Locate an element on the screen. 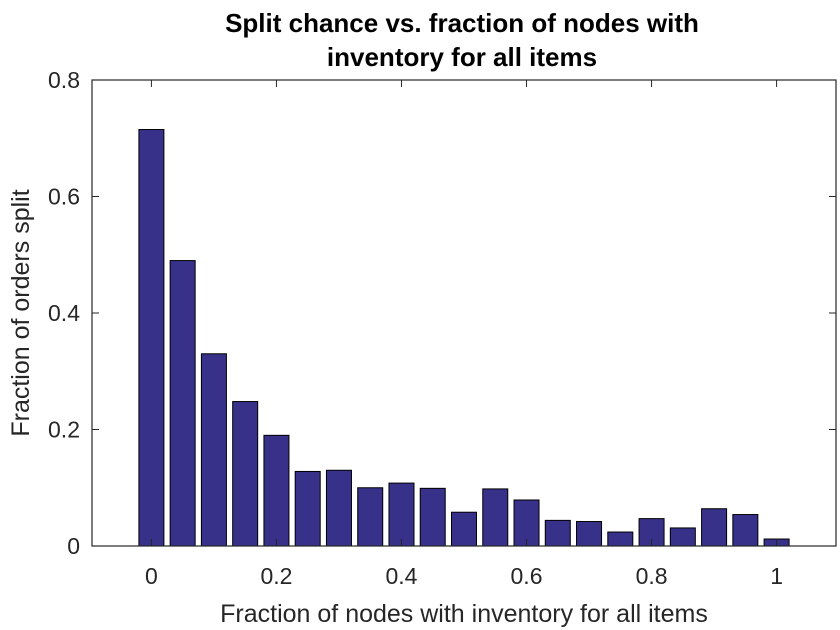 The height and width of the screenshot is (630, 840). chart-title-line-1: Split chance vs. fraction of nodes with is located at coordinates (462, 23).